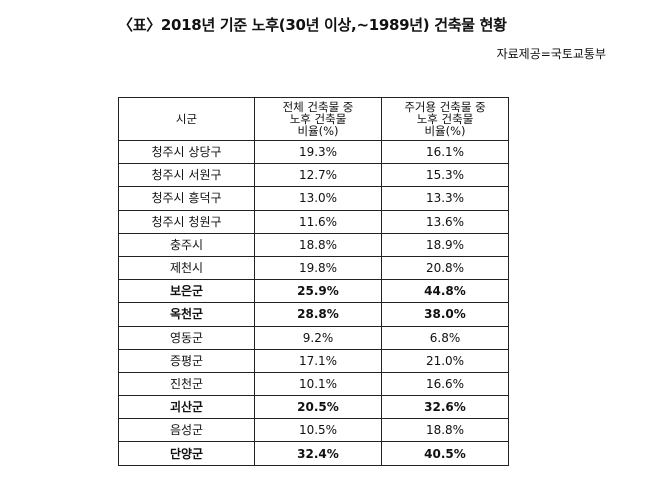 This screenshot has height=495, width=648. What do you see at coordinates (445, 221) in the screenshot?
I see `residential-ratio-cell: 13.6%` at bounding box center [445, 221].